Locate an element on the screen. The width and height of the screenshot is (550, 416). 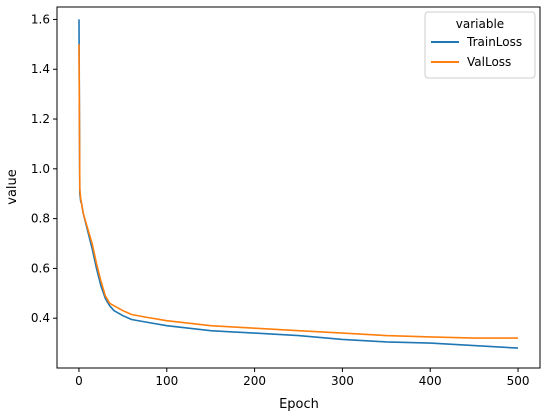
x-tick-label: 300 is located at coordinates (342, 381).